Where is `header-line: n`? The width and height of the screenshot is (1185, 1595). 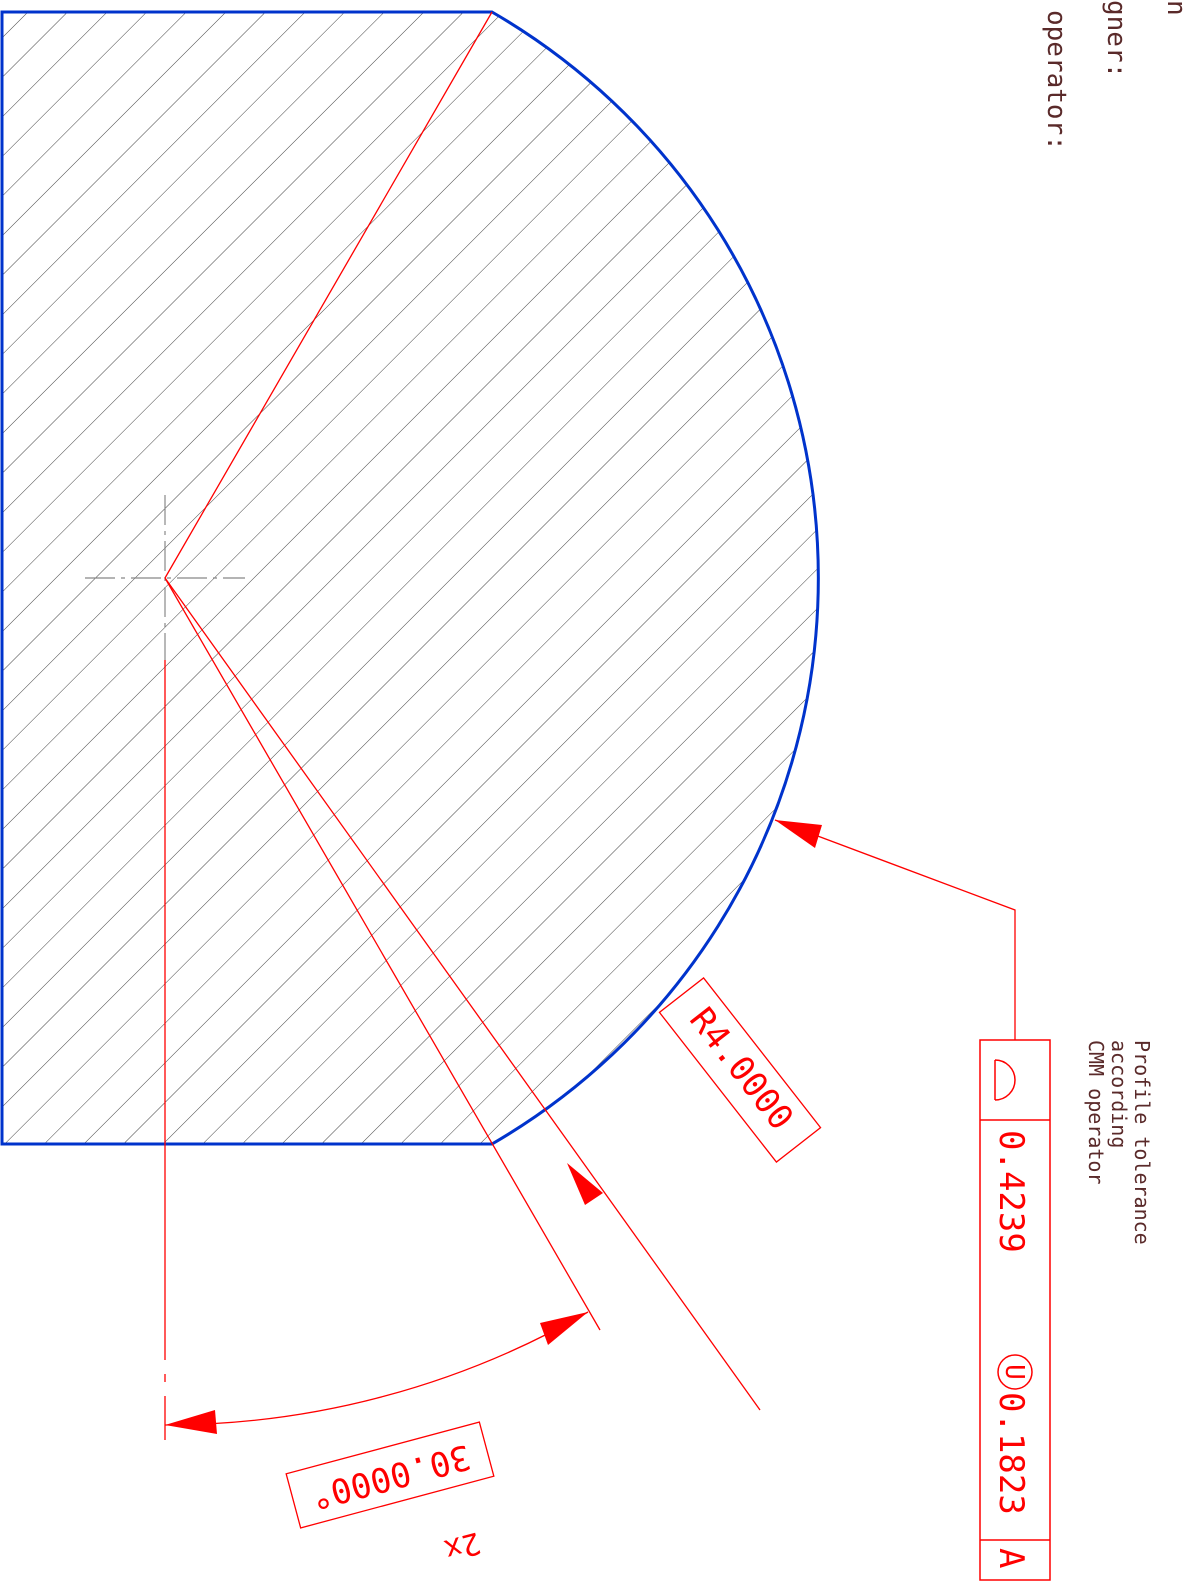 header-line: n is located at coordinates (1173, 8).